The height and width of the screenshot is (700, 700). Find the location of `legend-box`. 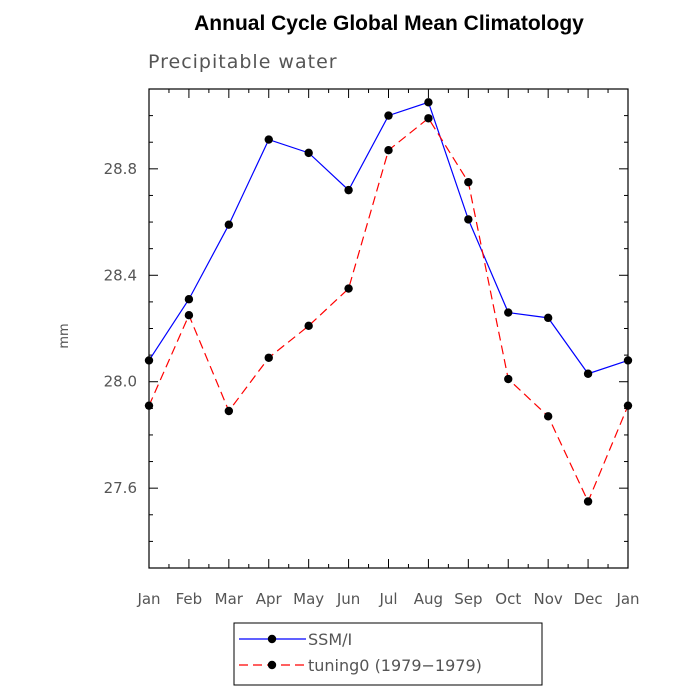

legend-box is located at coordinates (388, 654).